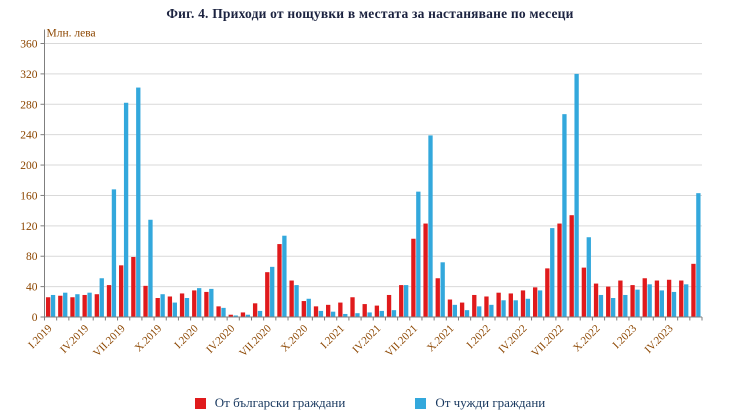  What do you see at coordinates (29, 105) in the screenshot?
I see `svg-text: 280` at bounding box center [29, 105].